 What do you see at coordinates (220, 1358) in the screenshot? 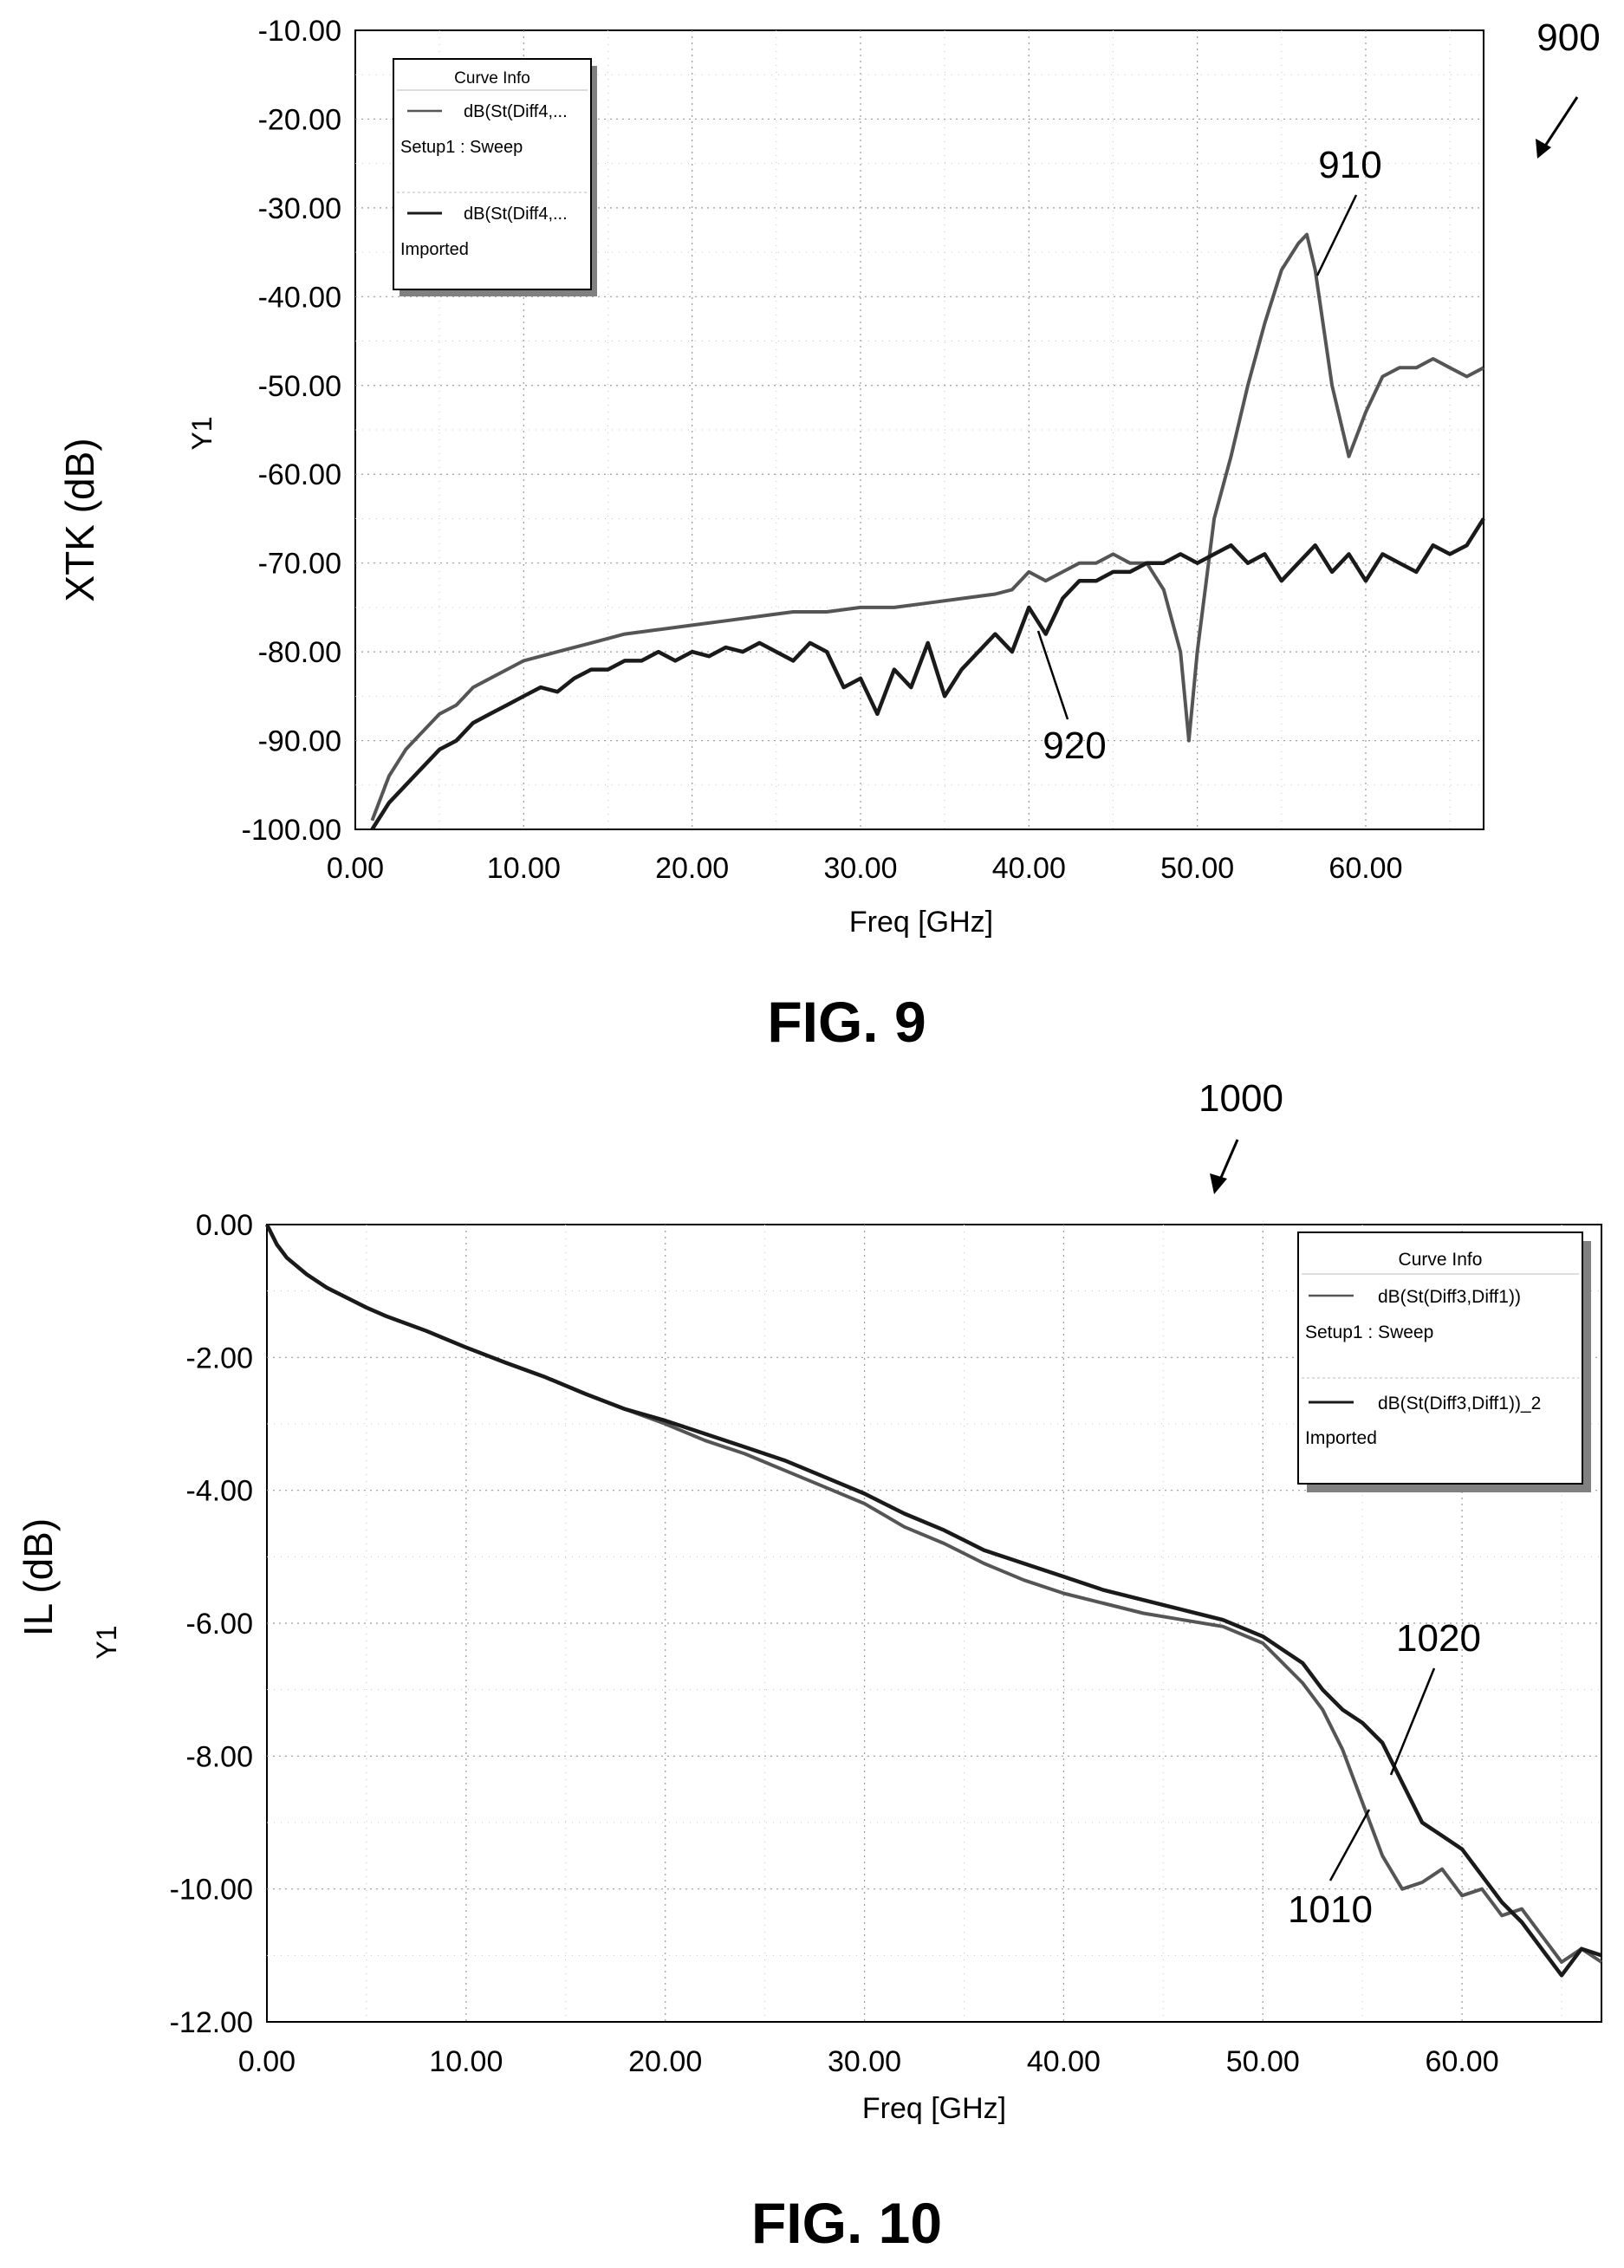
I see `y-tick-label: -2.00` at bounding box center [220, 1358].